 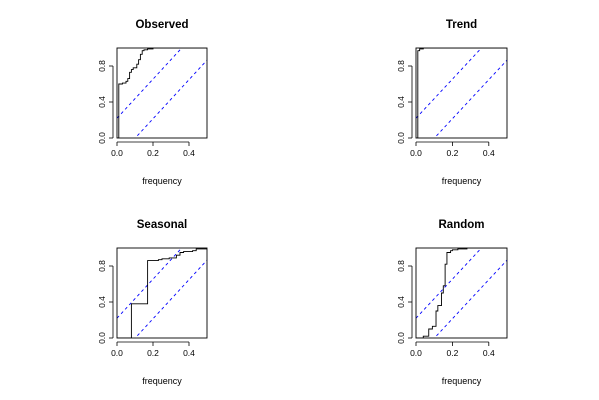 I want to click on seasonal-plot-frame, so click(x=162, y=293).